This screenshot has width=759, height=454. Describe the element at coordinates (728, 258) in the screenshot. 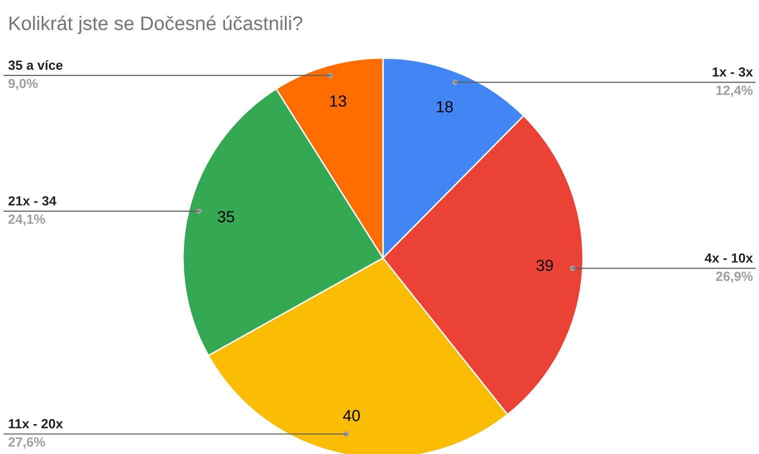

I see `slice-label: 4x - 10x` at that location.